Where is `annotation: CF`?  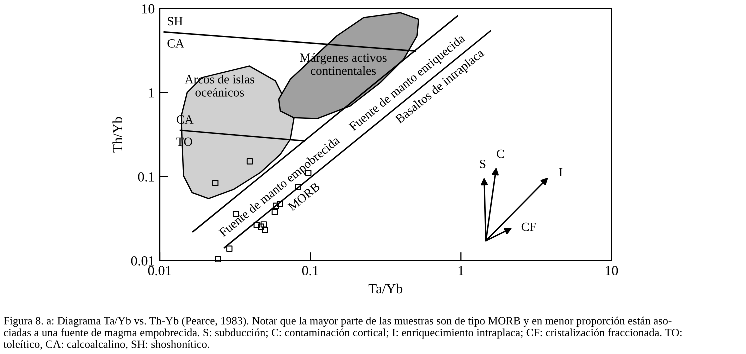 annotation: CF is located at coordinates (529, 227).